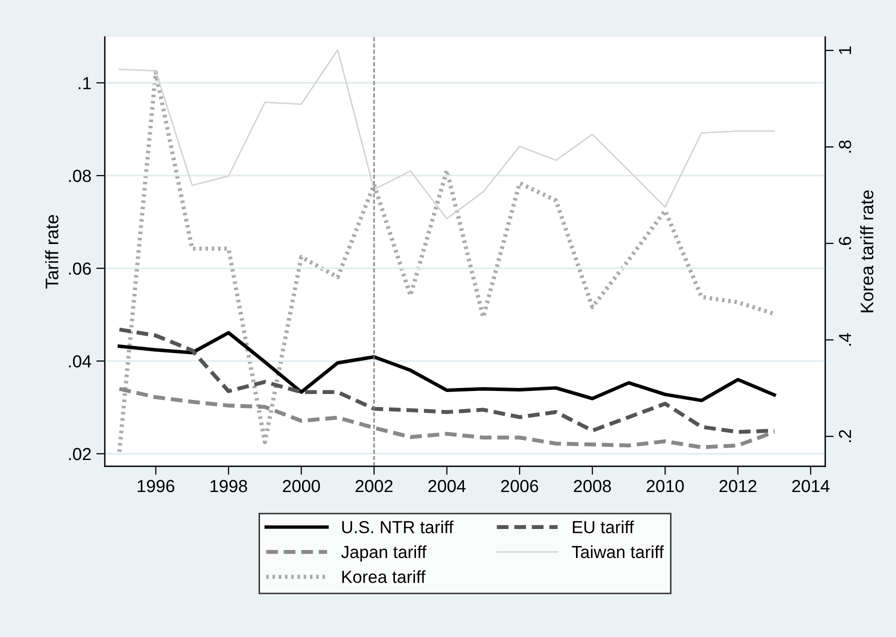  Describe the element at coordinates (80, 176) in the screenshot. I see `y-tick-label: .08` at that location.